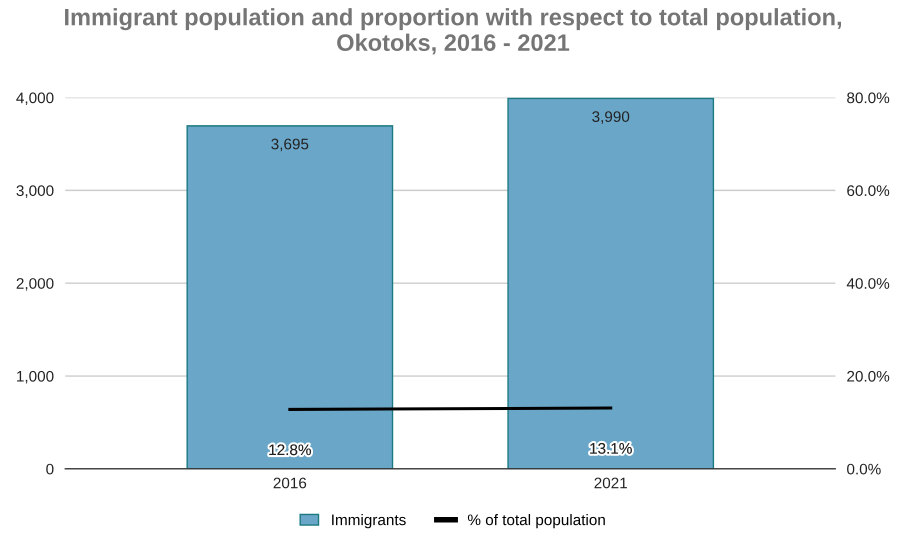 The width and height of the screenshot is (906, 542). Describe the element at coordinates (864, 469) in the screenshot. I see `y2-tick-label: 0.0%` at that location.